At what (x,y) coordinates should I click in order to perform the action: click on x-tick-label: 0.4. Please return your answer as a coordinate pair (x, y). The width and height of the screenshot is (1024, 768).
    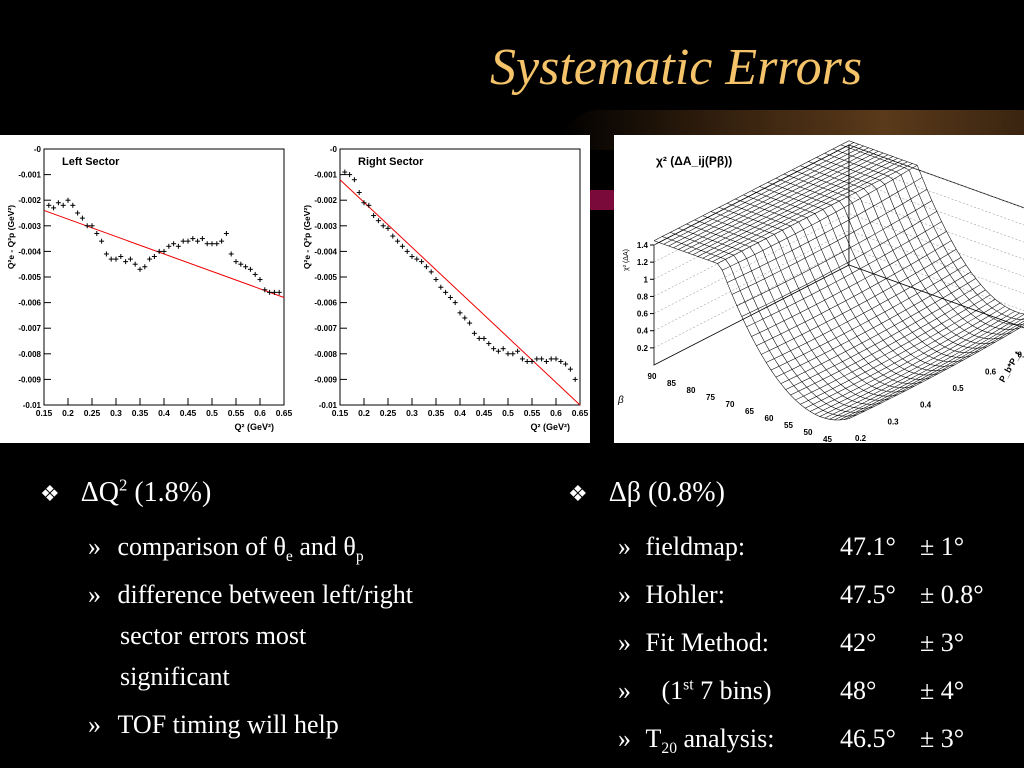
    Looking at the image, I should click on (164, 413).